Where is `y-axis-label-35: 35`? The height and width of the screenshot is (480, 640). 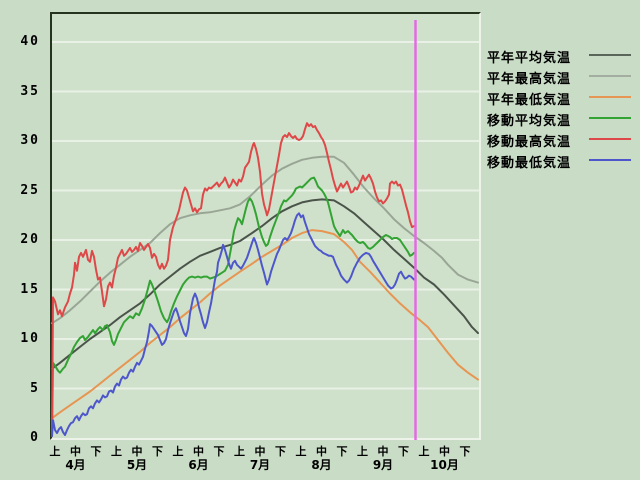 y-axis-label-35: 35 is located at coordinates (30, 91).